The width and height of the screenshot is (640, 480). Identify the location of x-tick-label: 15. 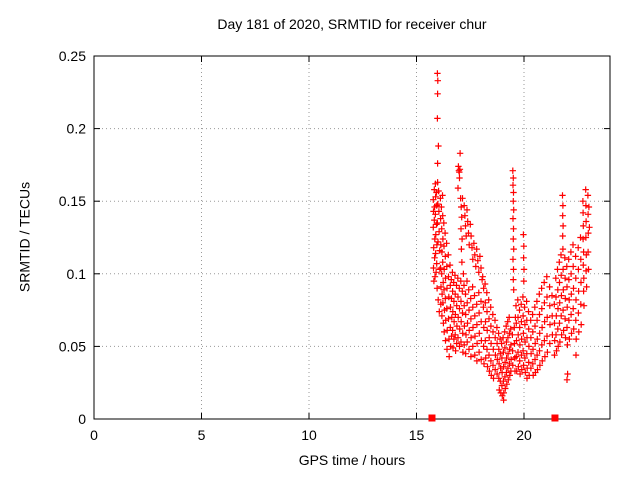
(417, 435).